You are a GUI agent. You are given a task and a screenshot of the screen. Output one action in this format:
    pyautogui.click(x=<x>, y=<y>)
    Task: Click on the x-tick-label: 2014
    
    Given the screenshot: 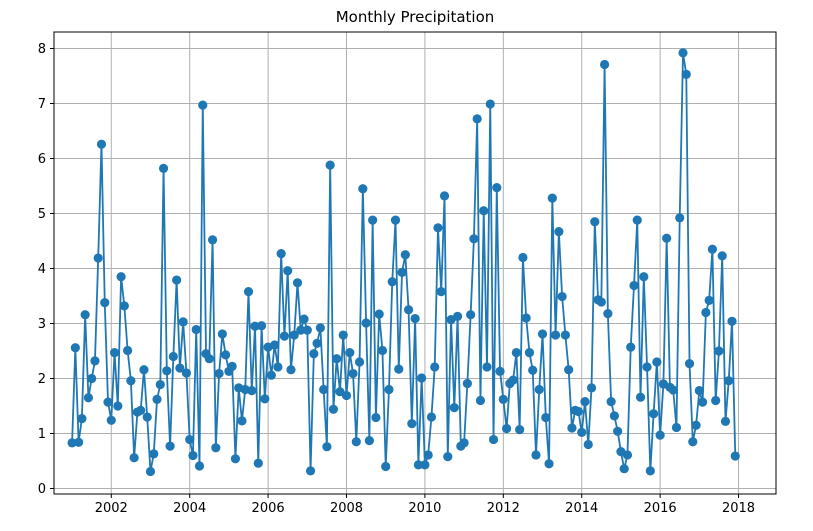 What is the action you would take?
    pyautogui.click(x=581, y=508)
    